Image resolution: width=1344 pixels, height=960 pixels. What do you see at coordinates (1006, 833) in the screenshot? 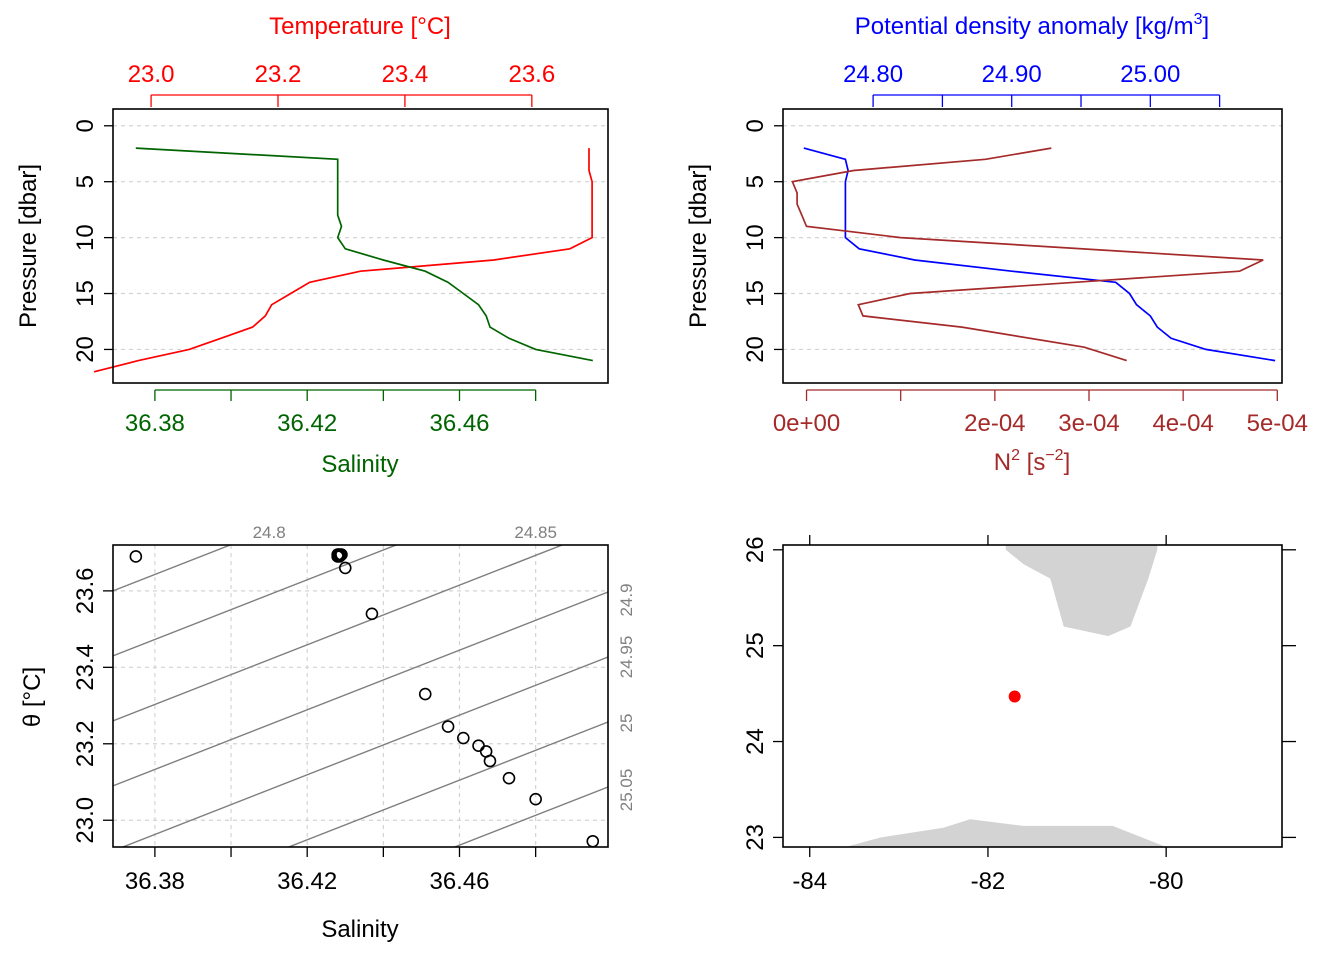
I see `cuba-land` at bounding box center [1006, 833].